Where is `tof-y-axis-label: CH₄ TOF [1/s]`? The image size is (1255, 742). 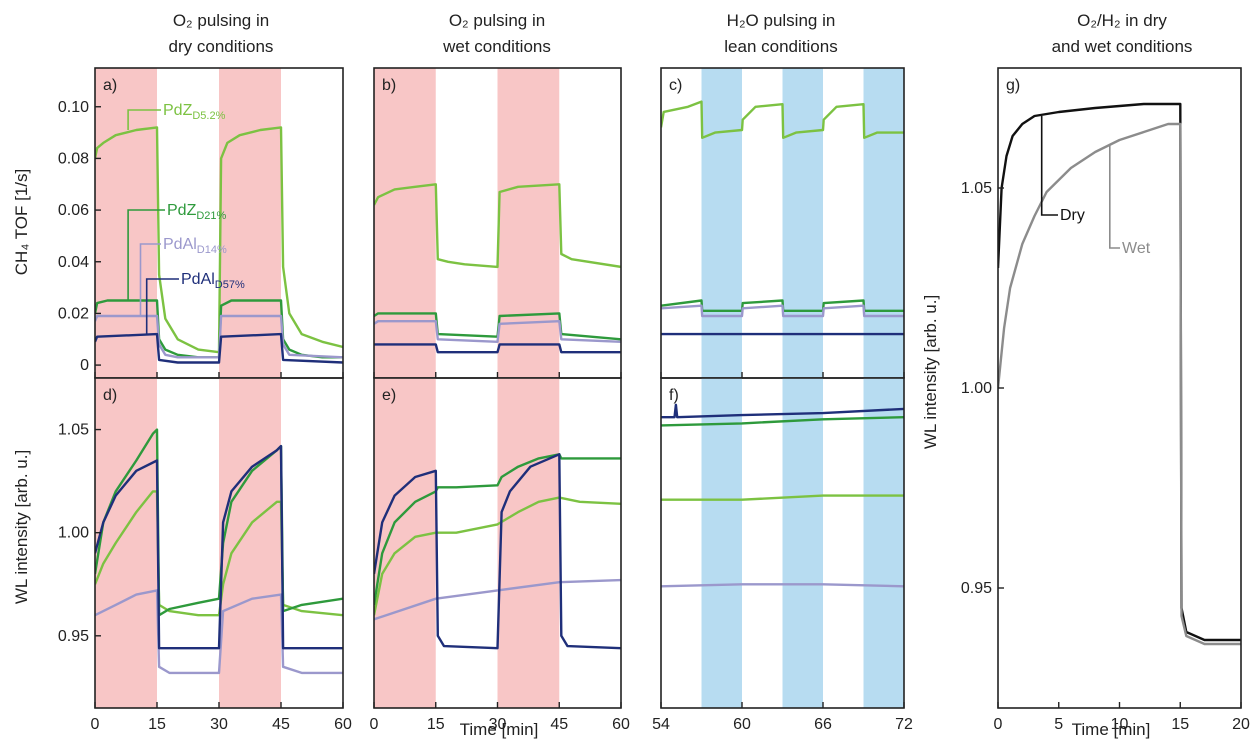 tof-y-axis-label: CH₄ TOF [1/s] is located at coordinates (21, 222).